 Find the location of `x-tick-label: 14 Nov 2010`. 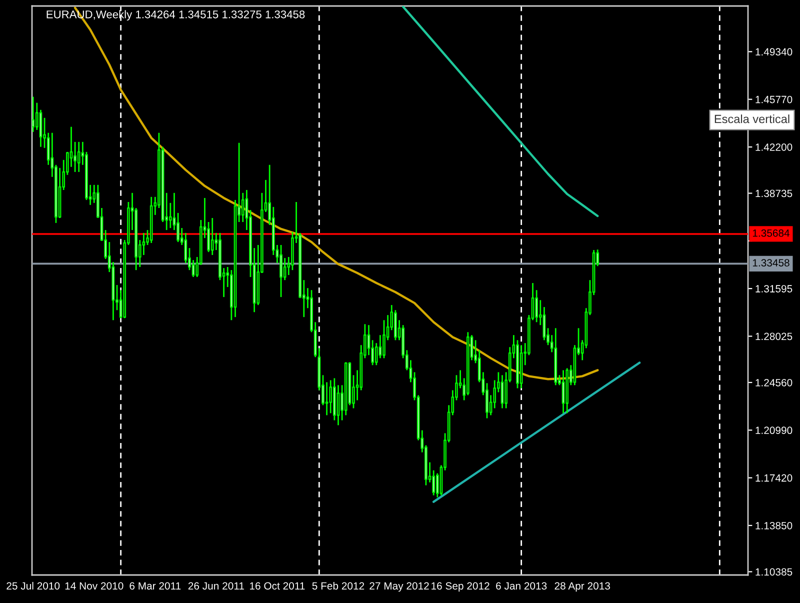

x-tick-label: 14 Nov 2010 is located at coordinates (94, 586).